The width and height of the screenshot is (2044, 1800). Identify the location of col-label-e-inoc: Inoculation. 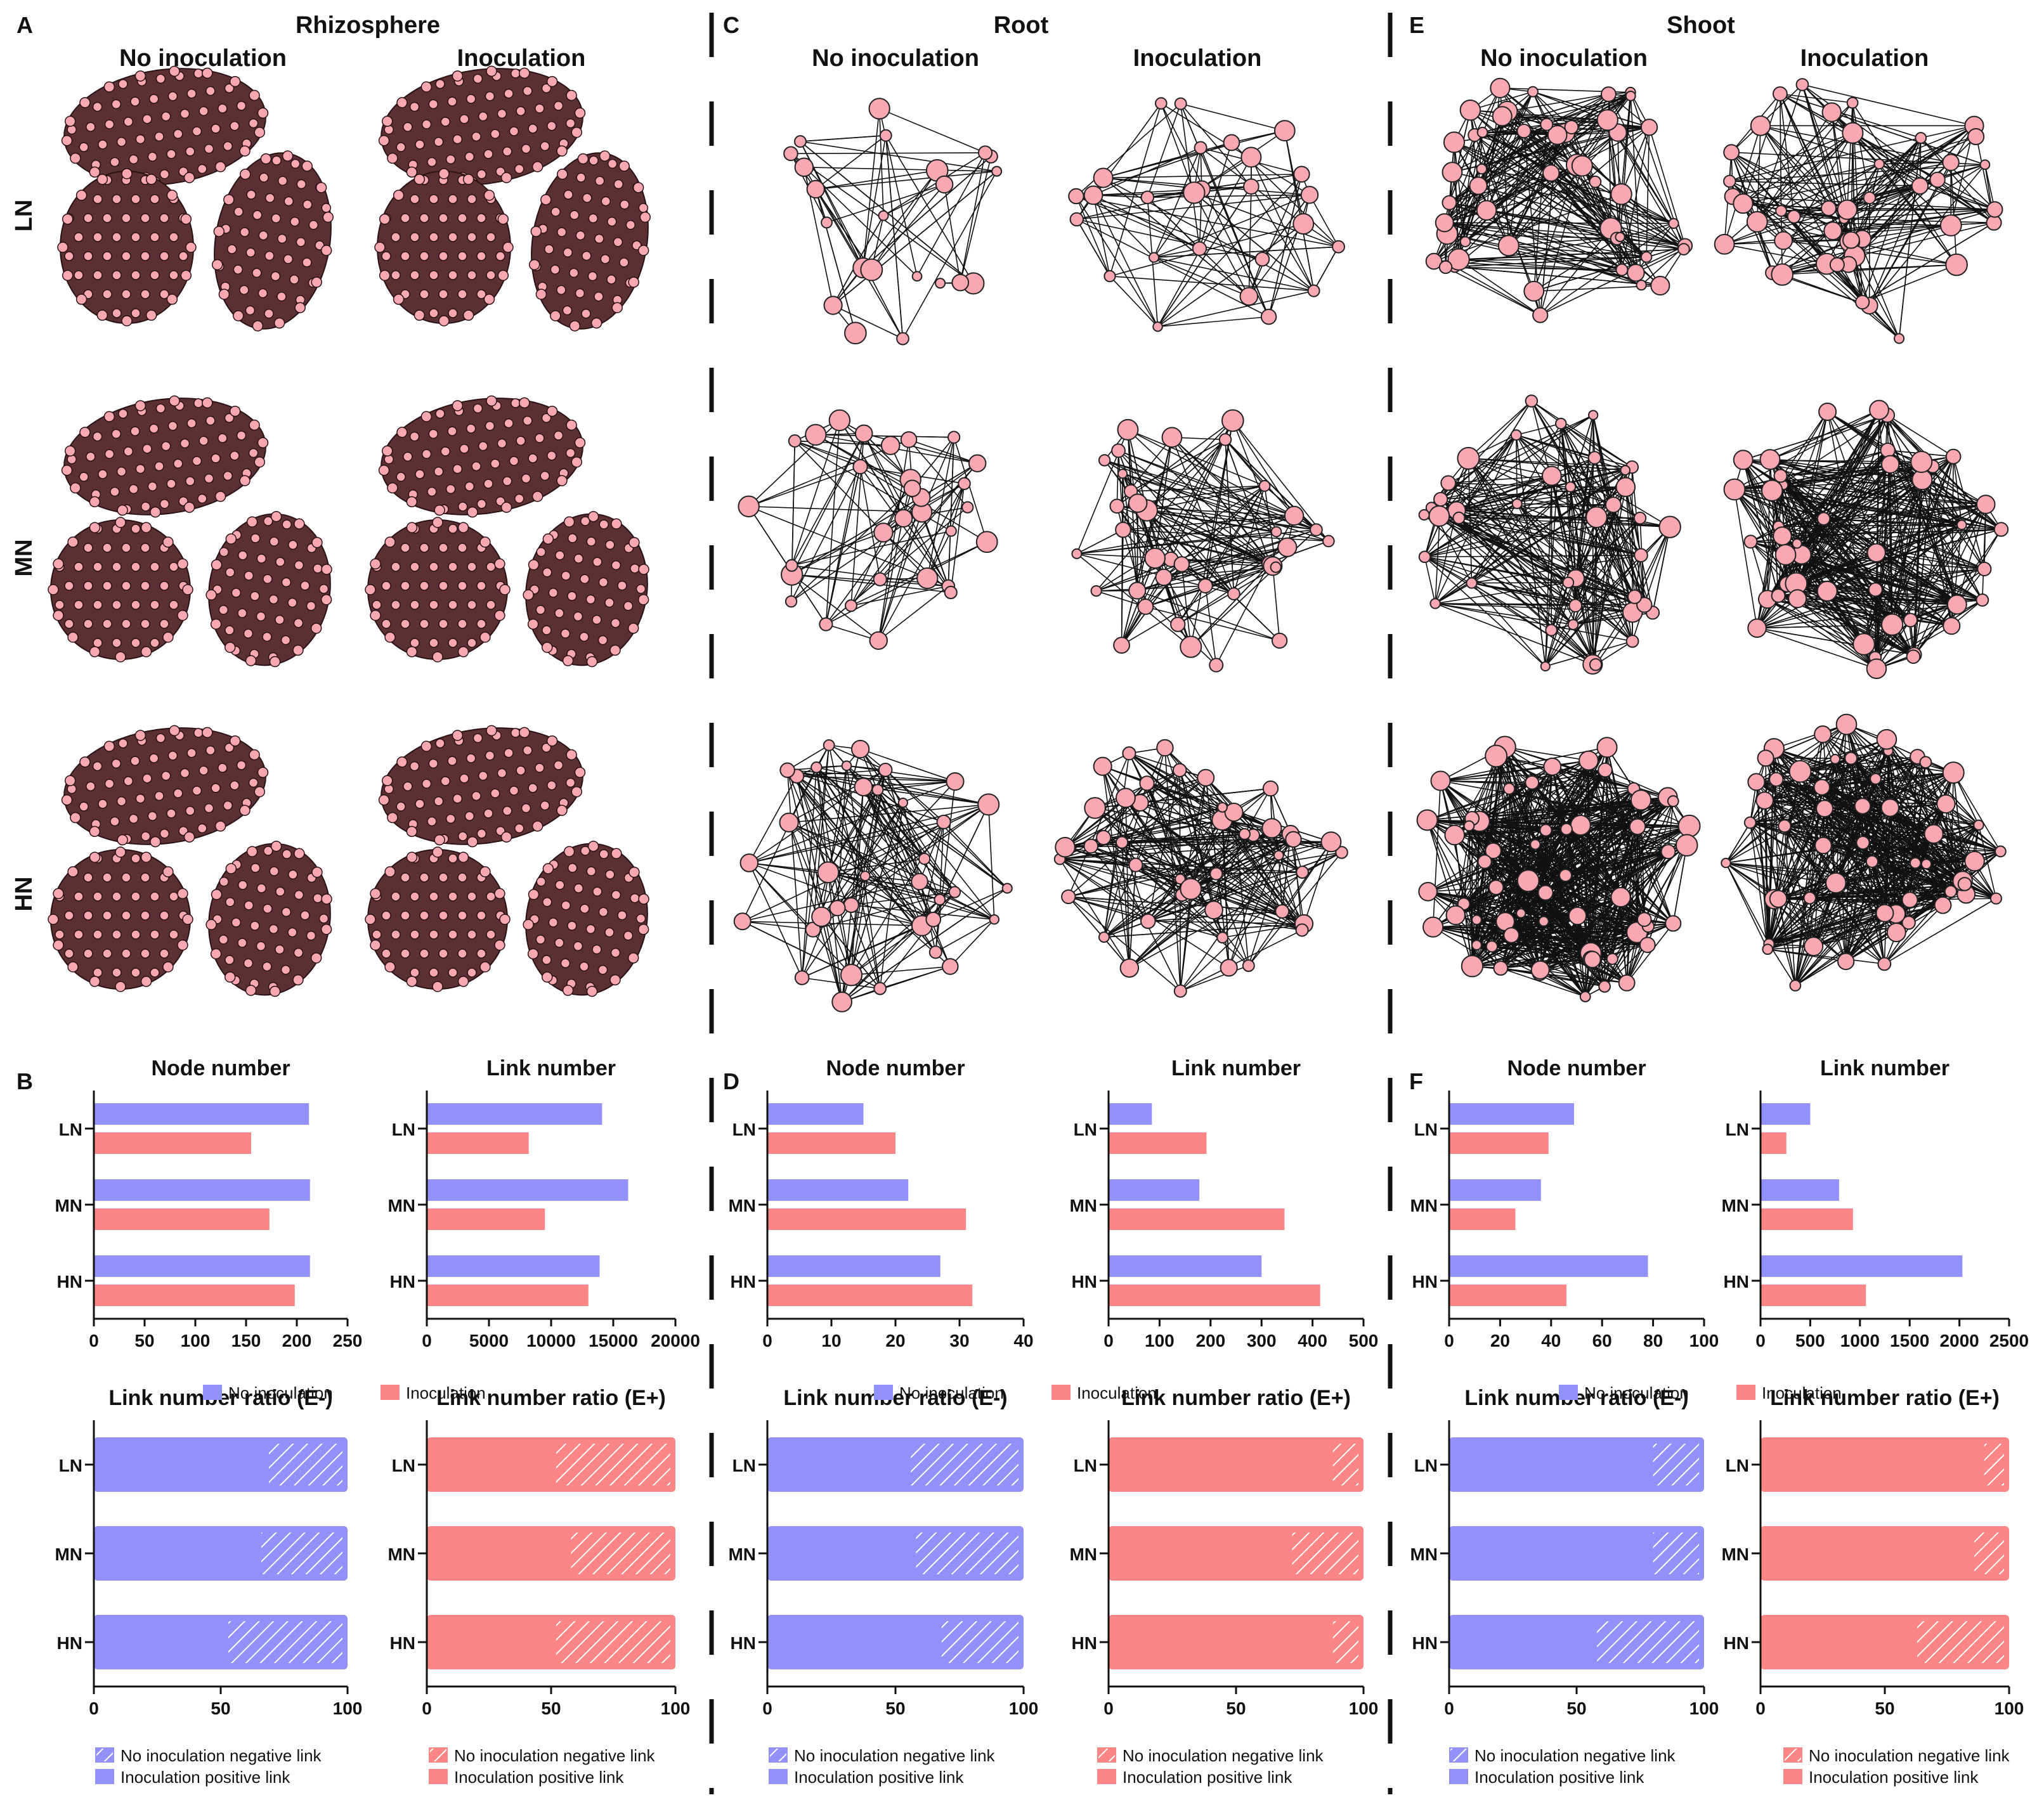
(1864, 58).